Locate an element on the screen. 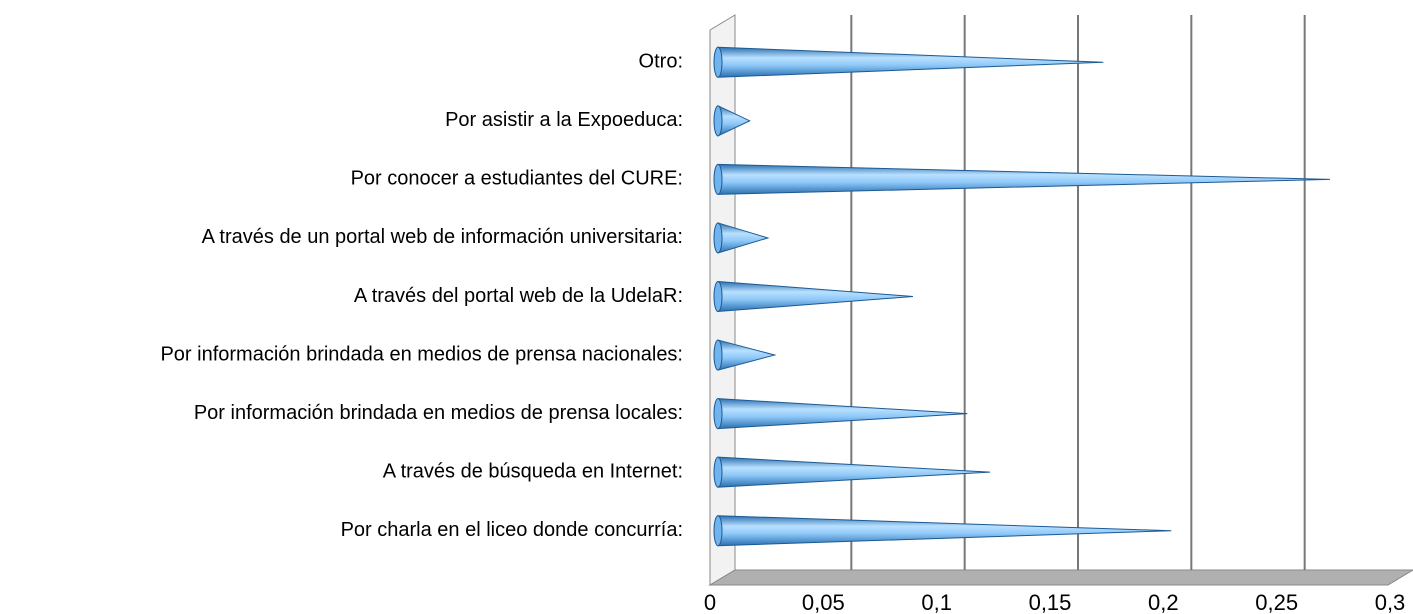 The width and height of the screenshot is (1413, 614). y-tick-label: Por conocer a estudiantes del CURE: is located at coordinates (517, 179).